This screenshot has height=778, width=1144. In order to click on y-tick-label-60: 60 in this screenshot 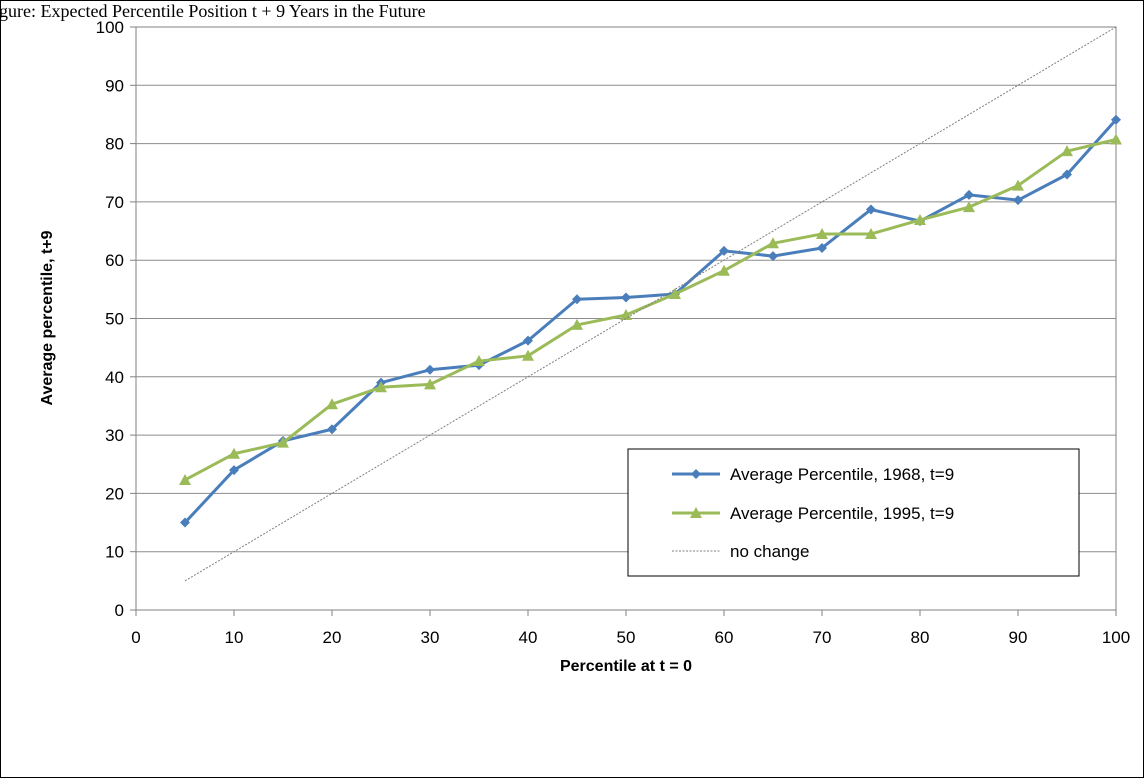, I will do `click(114, 260)`.